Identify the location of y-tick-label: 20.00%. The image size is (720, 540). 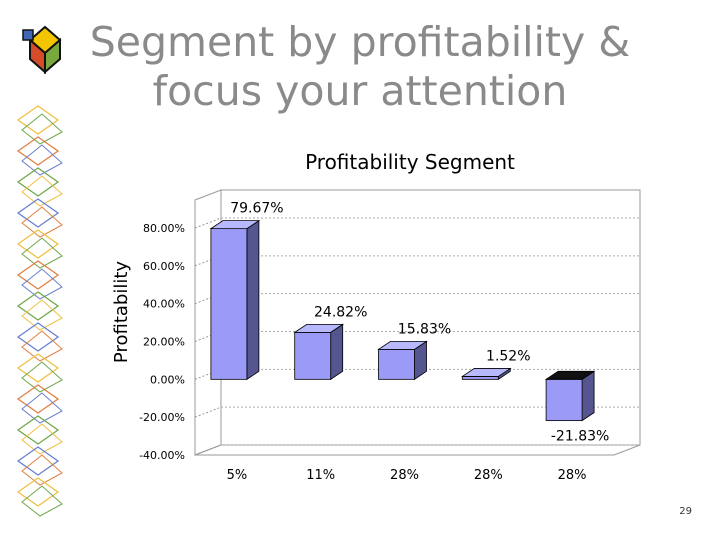
(164, 342).